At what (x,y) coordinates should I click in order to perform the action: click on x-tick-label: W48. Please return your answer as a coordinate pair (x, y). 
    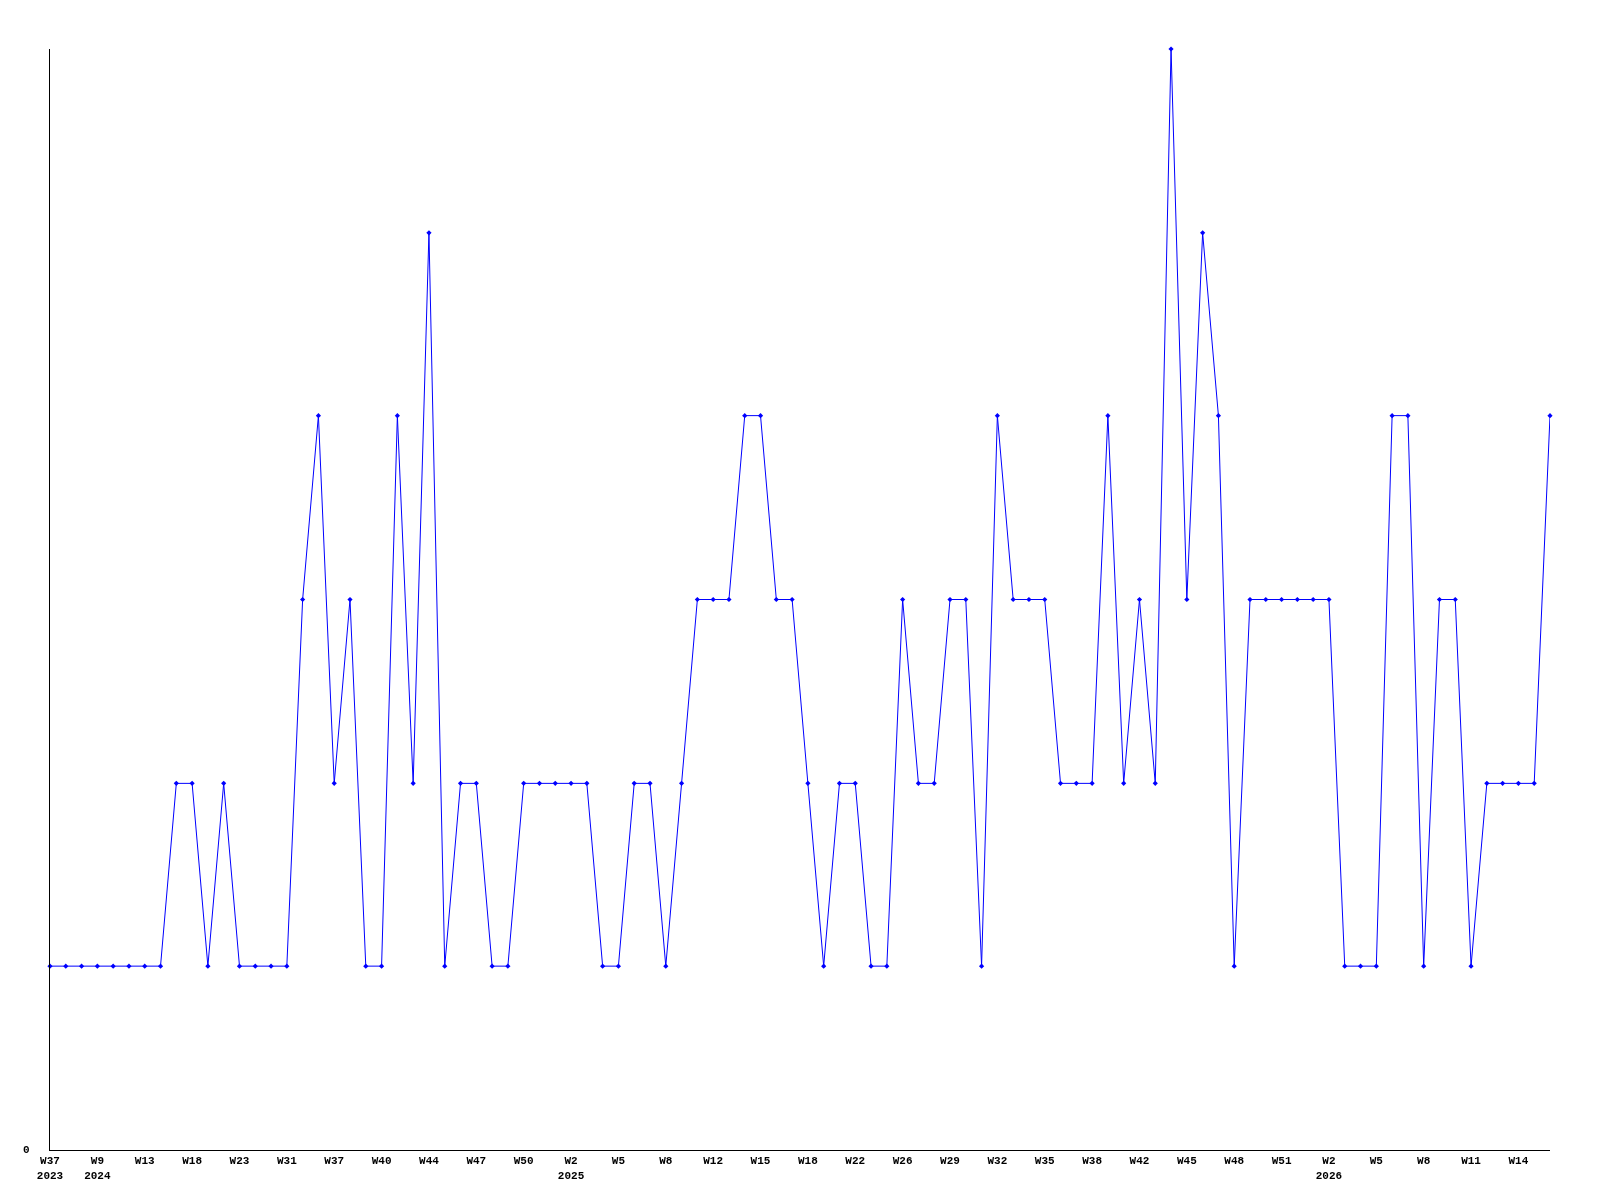
    Looking at the image, I should click on (1234, 1161).